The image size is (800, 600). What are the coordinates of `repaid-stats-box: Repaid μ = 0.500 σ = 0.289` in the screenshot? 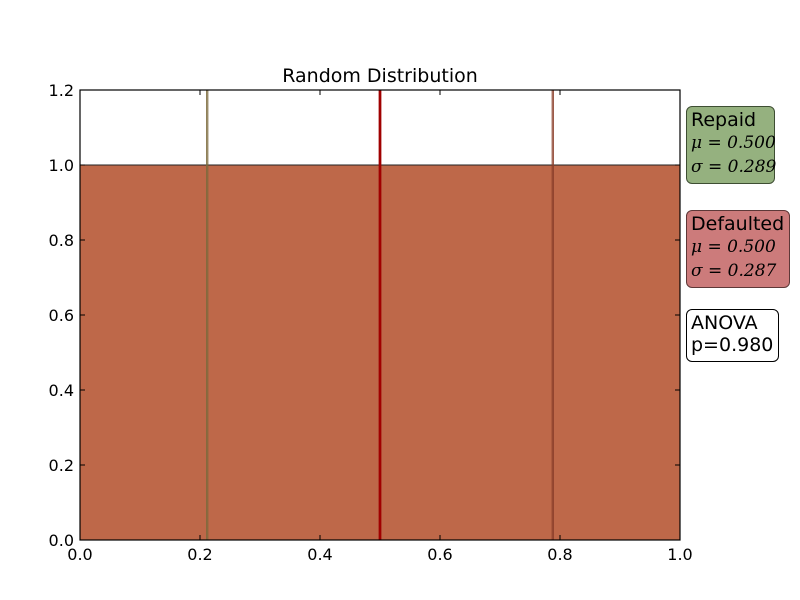 It's located at (731, 145).